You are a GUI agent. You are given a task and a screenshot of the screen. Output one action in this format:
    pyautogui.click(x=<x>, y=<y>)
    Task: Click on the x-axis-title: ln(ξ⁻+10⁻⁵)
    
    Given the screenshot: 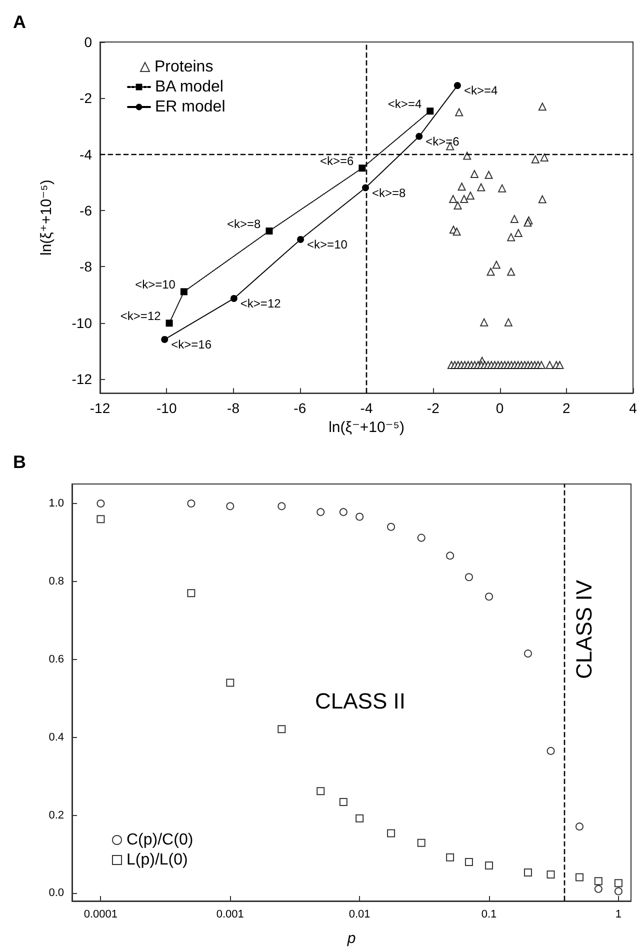 What is the action you would take?
    pyautogui.click(x=366, y=427)
    